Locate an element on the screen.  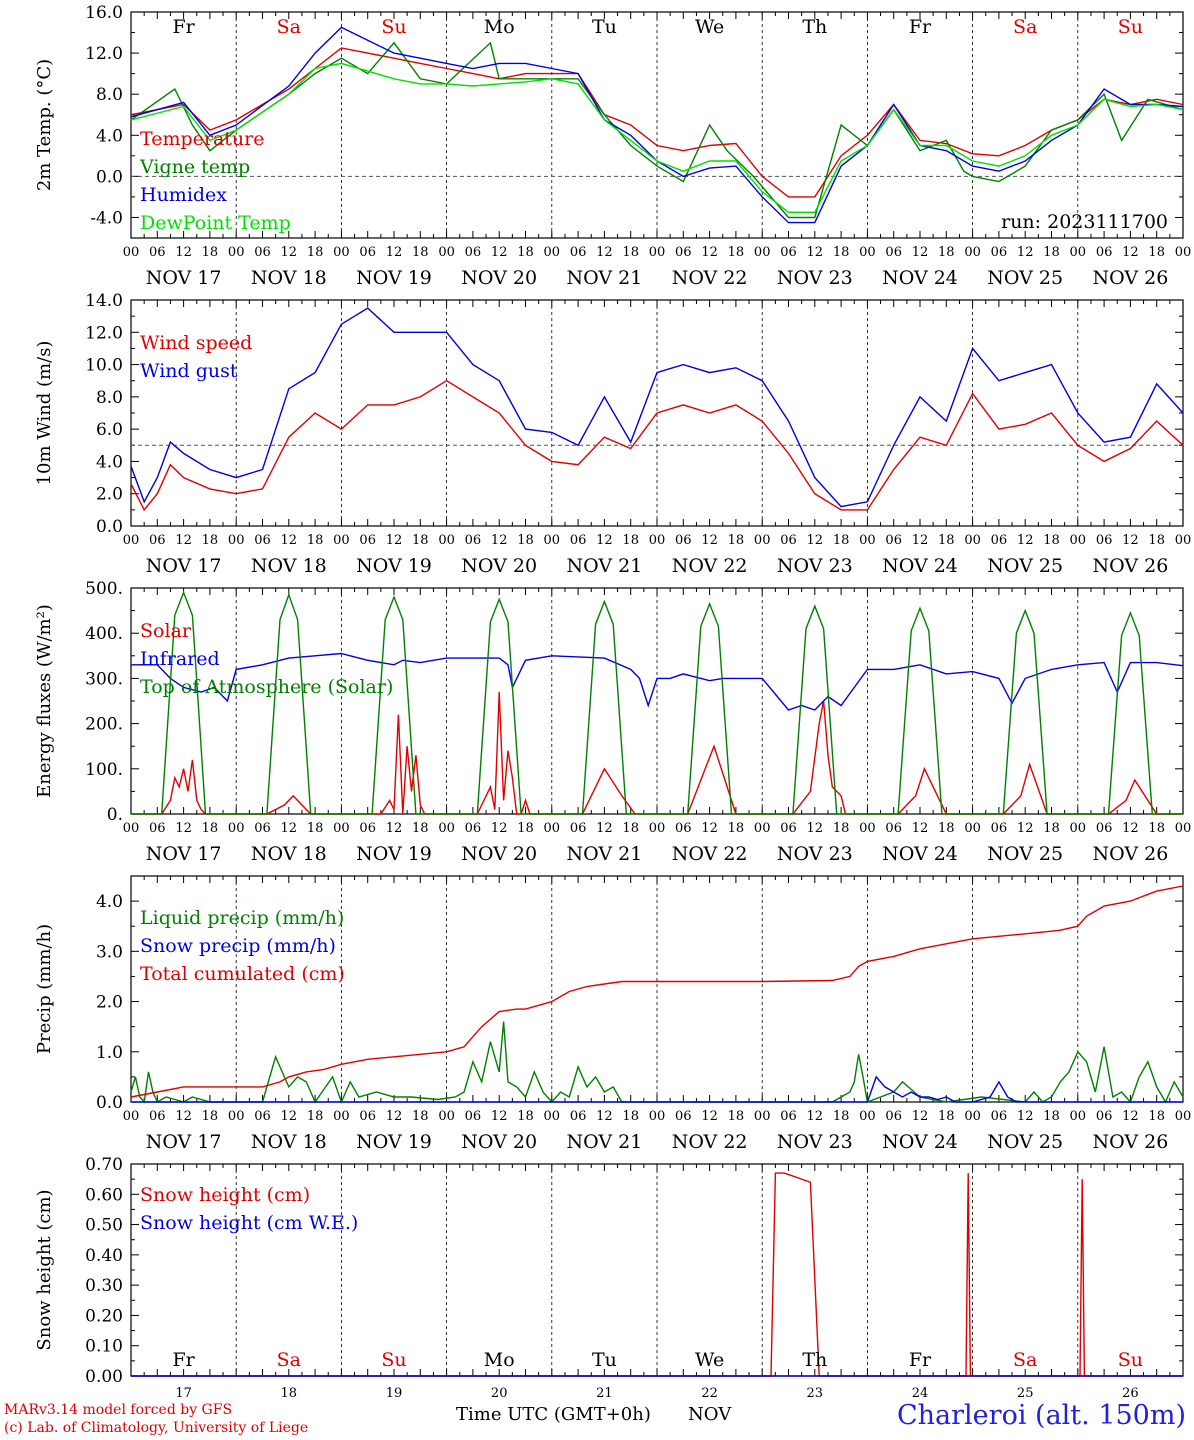
day-number-label: 21 is located at coordinates (604, 1393).